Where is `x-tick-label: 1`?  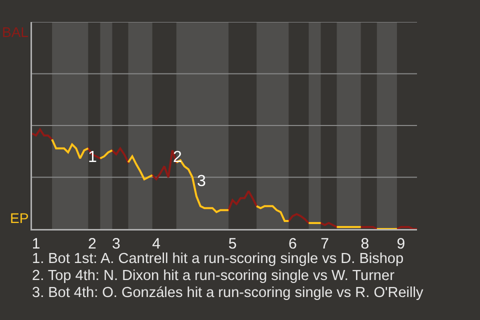 x-tick-label: 1 is located at coordinates (36, 244).